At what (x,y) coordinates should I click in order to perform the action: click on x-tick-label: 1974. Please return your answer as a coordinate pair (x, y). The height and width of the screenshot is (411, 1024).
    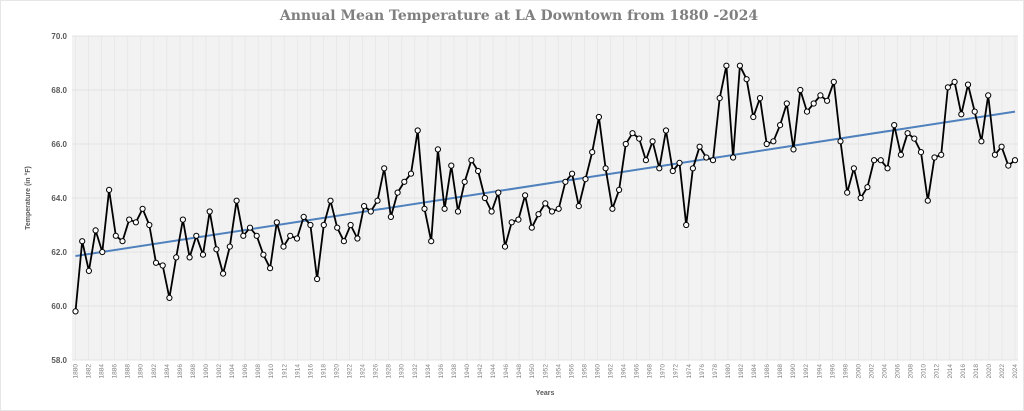
    Looking at the image, I should click on (689, 371).